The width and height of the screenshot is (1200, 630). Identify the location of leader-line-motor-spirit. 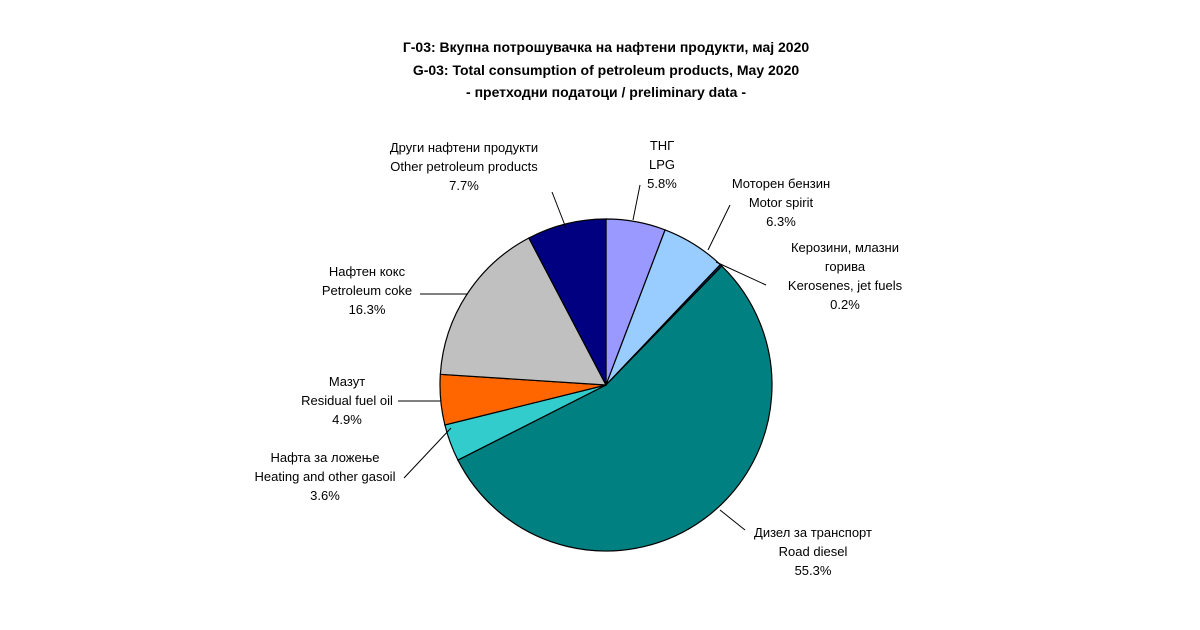
(719, 227).